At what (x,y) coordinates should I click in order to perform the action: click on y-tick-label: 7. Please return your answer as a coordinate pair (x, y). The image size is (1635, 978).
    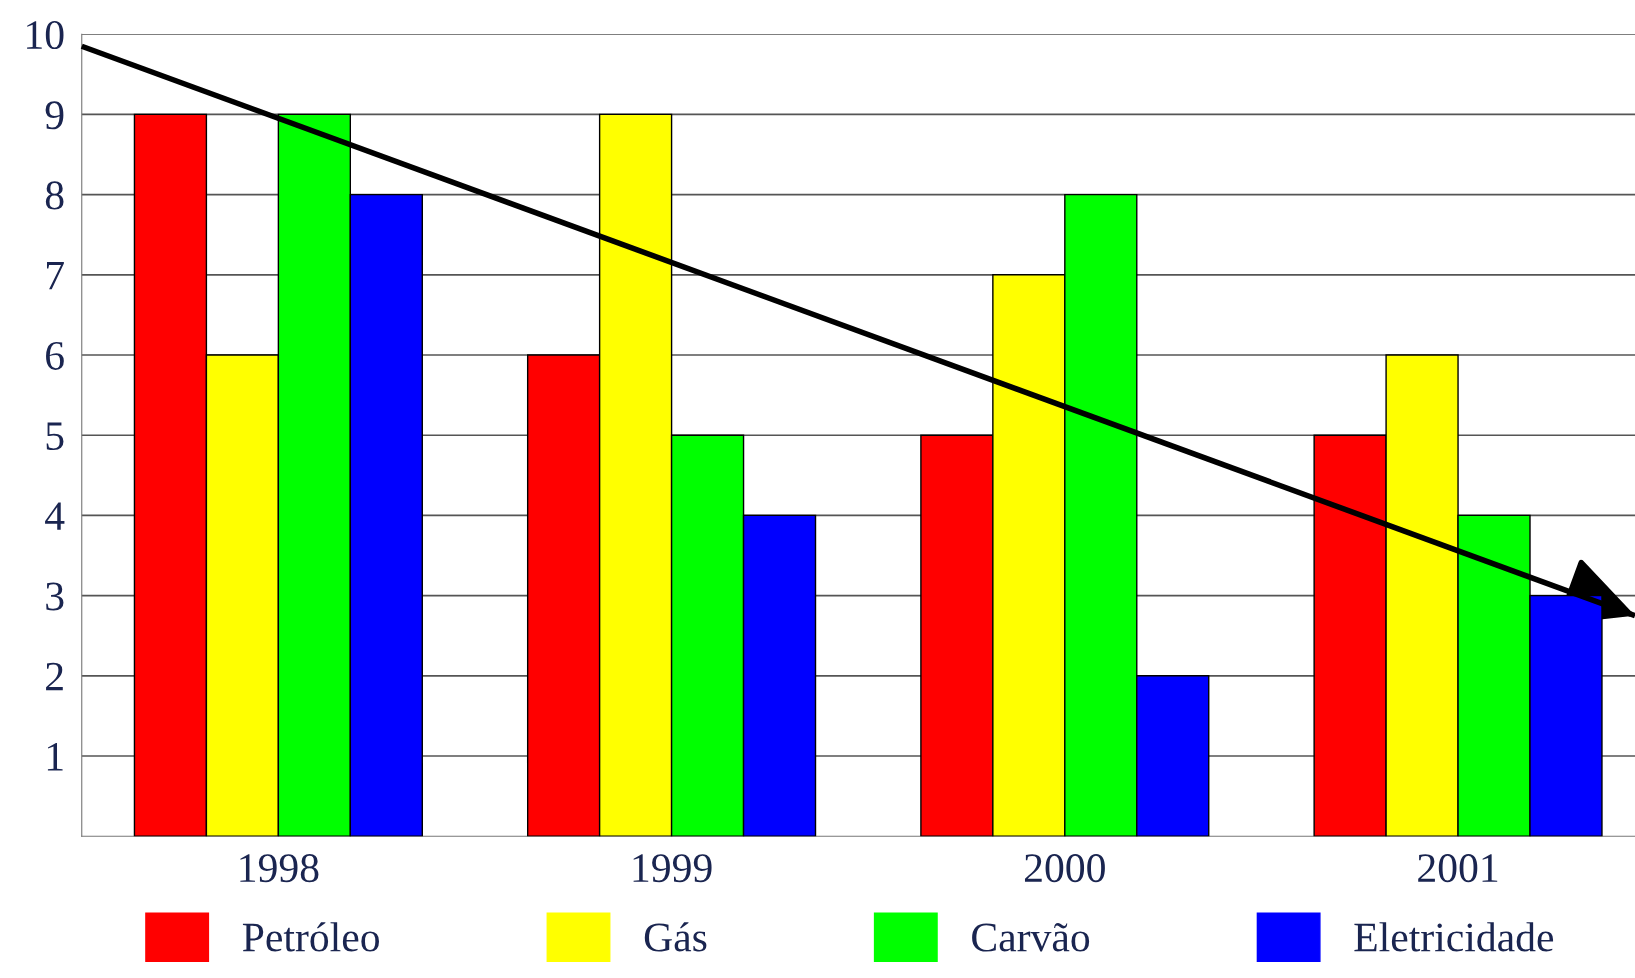
    Looking at the image, I should click on (55, 275).